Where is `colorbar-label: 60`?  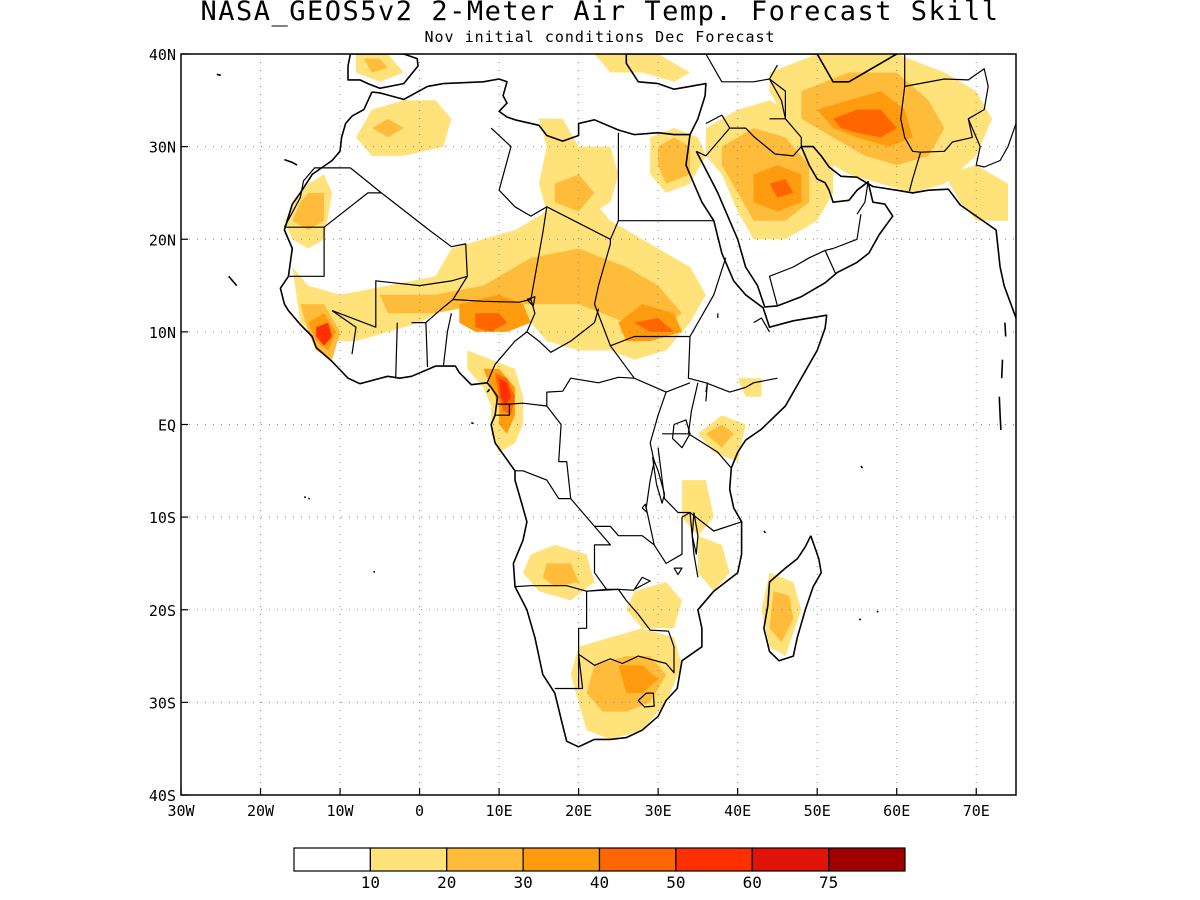 colorbar-label: 60 is located at coordinates (752, 882).